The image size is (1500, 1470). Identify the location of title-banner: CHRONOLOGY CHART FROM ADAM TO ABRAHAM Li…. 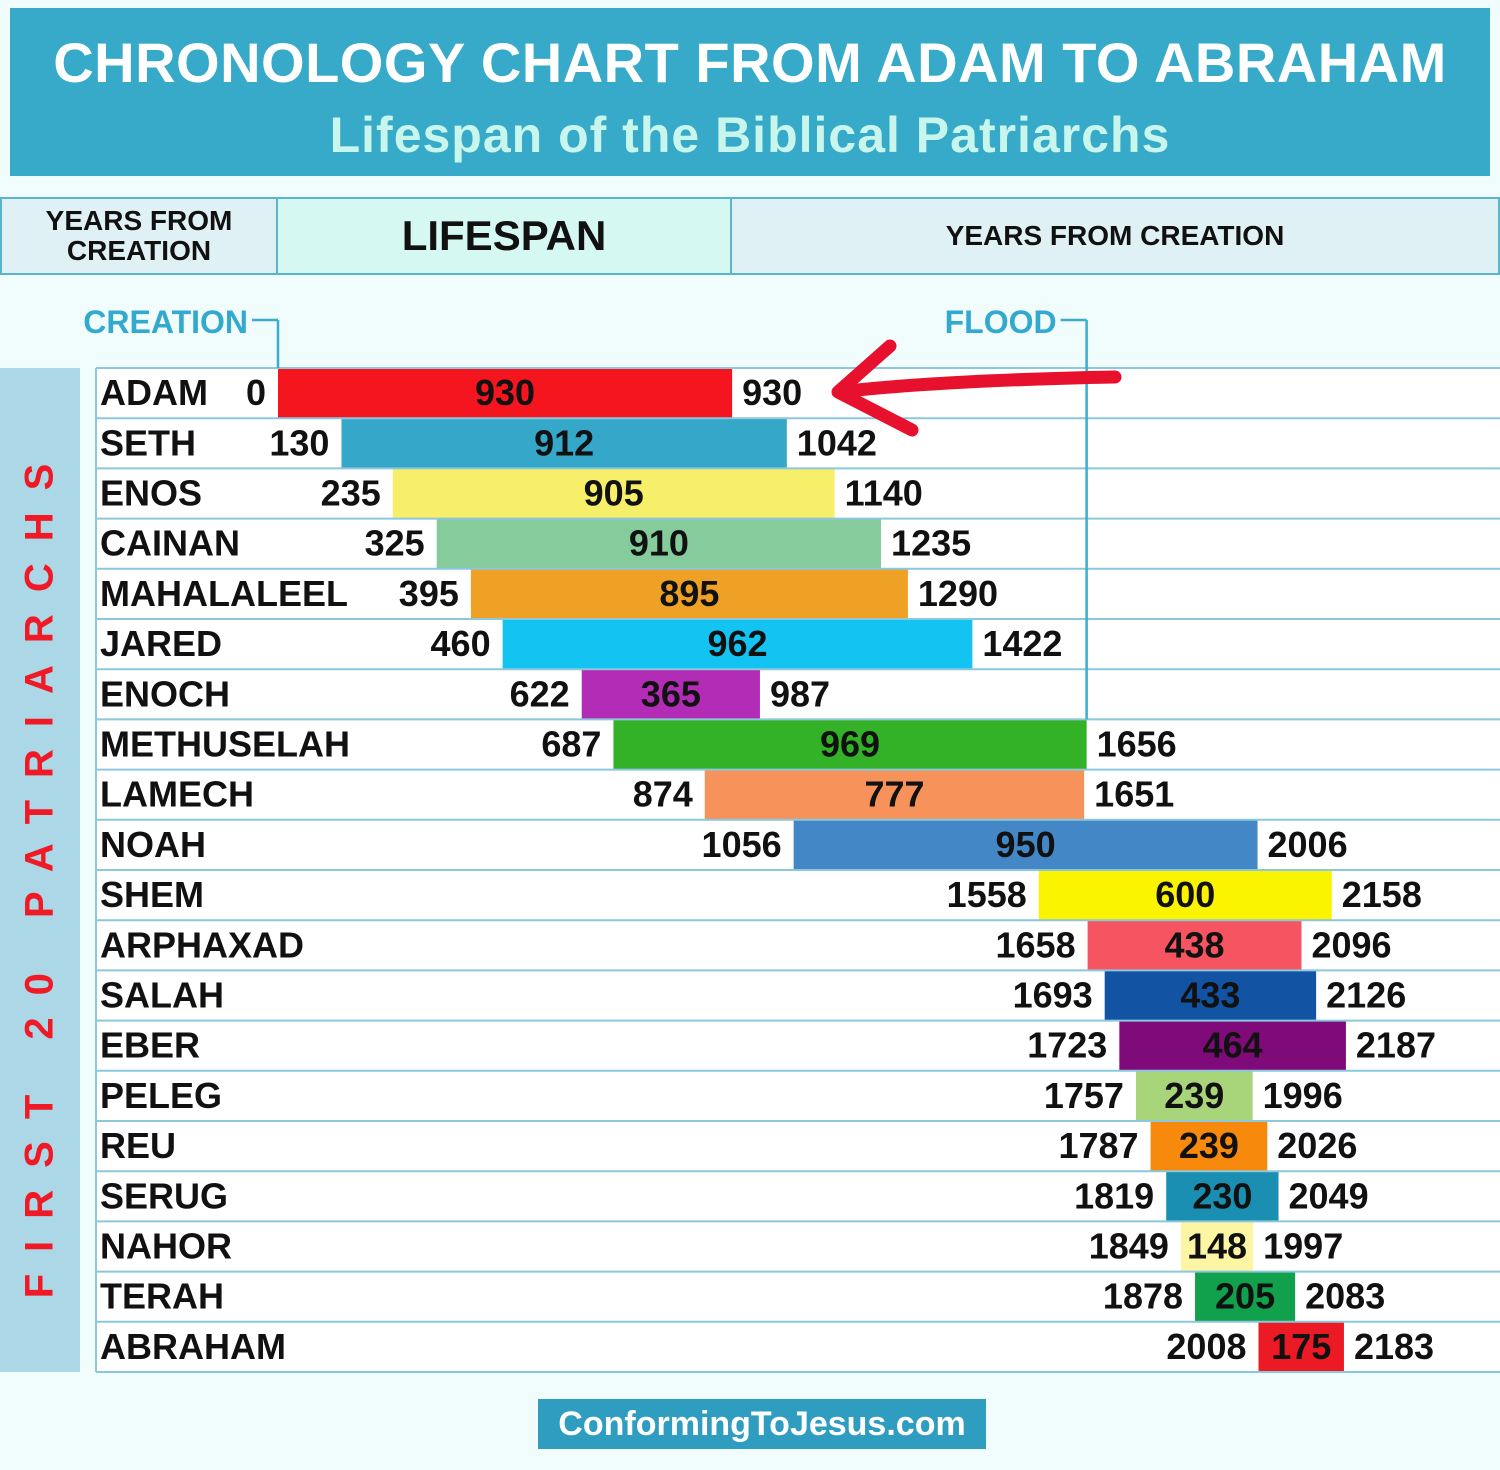
(750, 92).